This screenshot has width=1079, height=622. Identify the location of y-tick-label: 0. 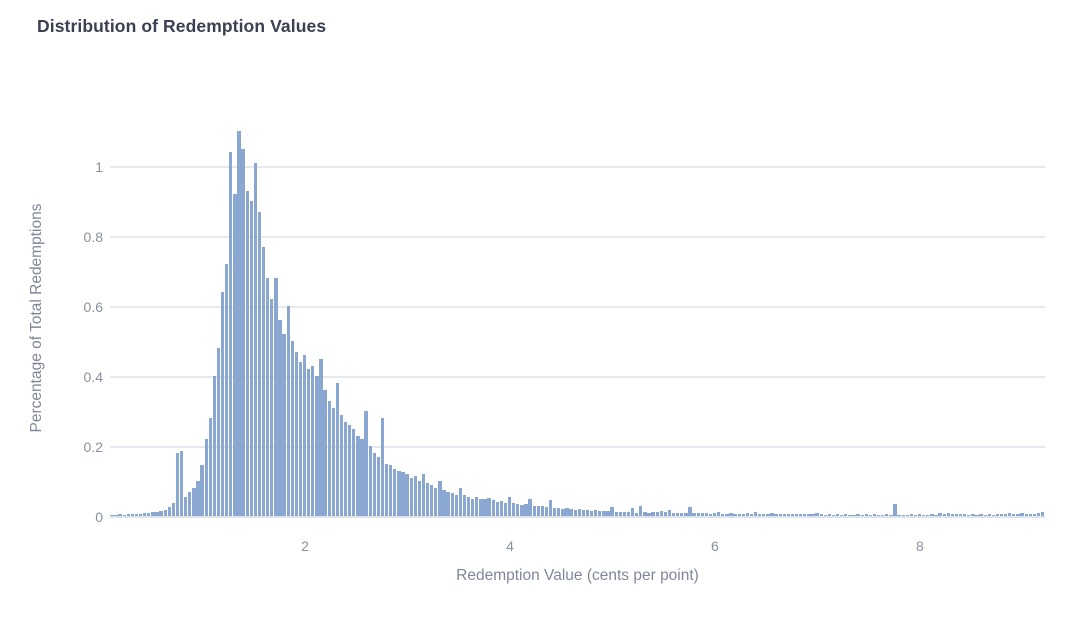
(99, 517).